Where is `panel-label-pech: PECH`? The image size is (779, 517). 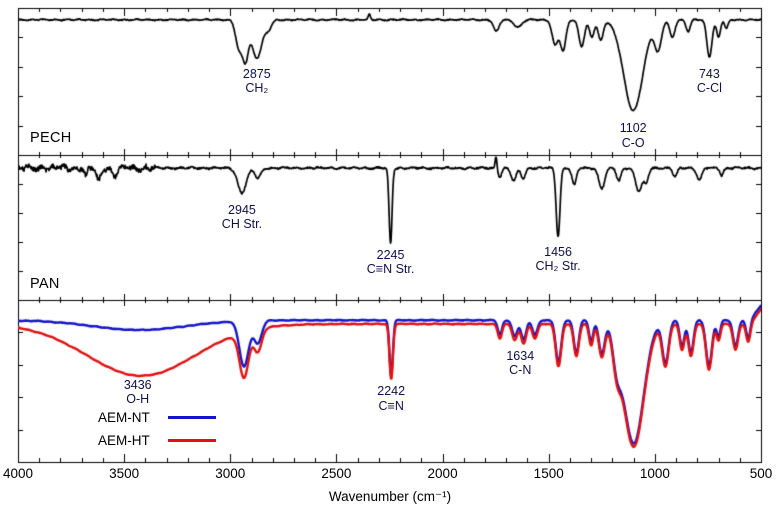 panel-label-pech: PECH is located at coordinates (51, 138).